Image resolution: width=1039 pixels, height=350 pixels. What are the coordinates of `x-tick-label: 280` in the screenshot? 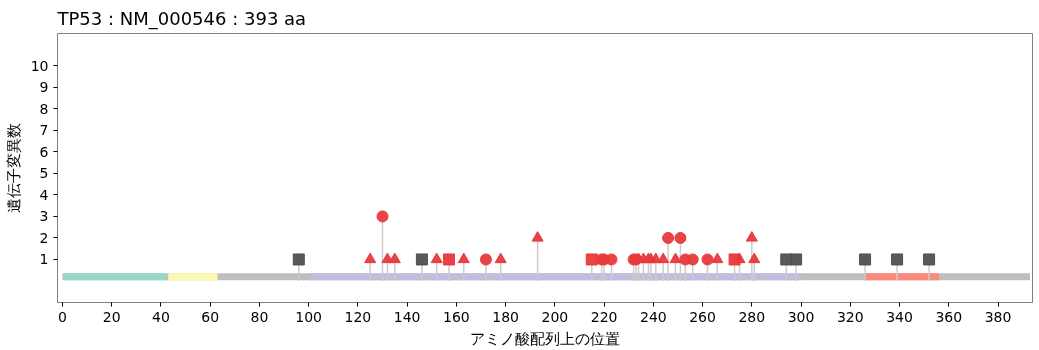 It's located at (752, 316).